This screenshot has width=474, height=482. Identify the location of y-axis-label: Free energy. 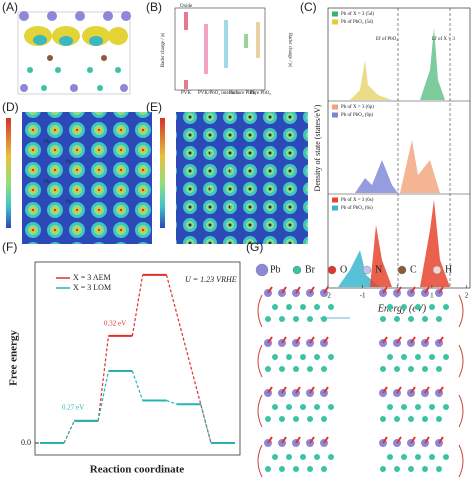
(14, 358).